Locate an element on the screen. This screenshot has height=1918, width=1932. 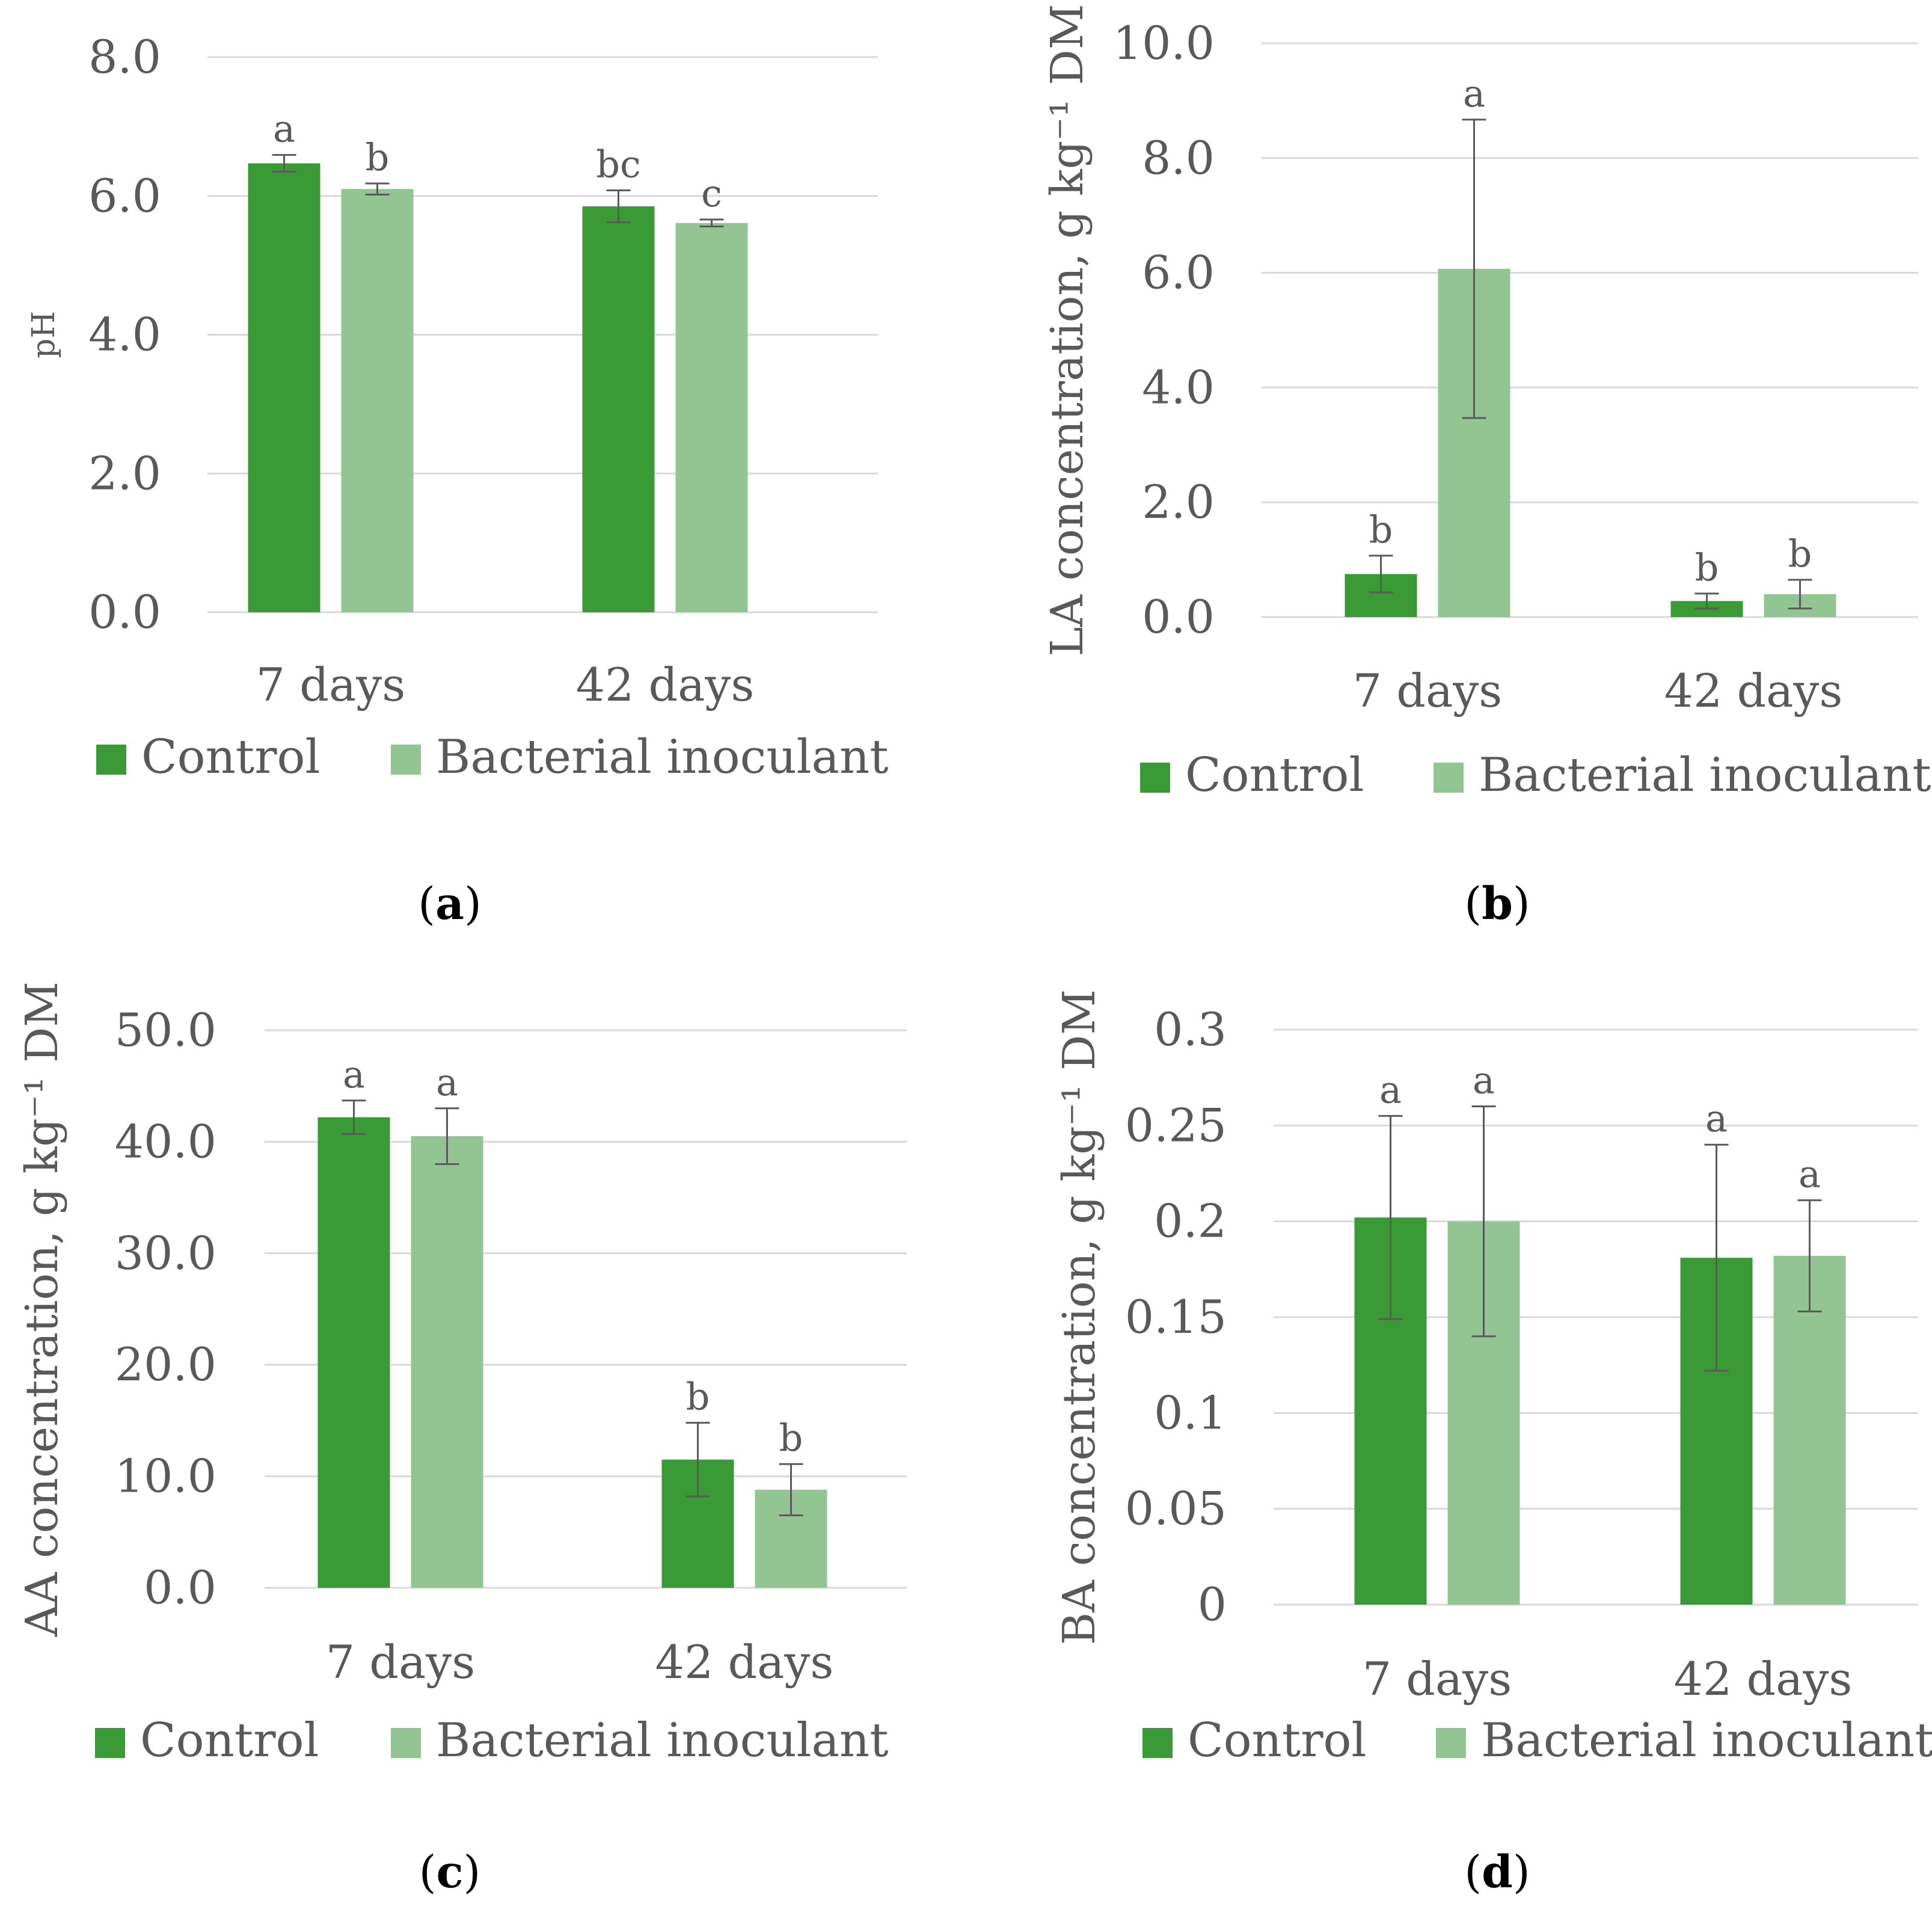
caption-b: (b) is located at coordinates (1497, 904).